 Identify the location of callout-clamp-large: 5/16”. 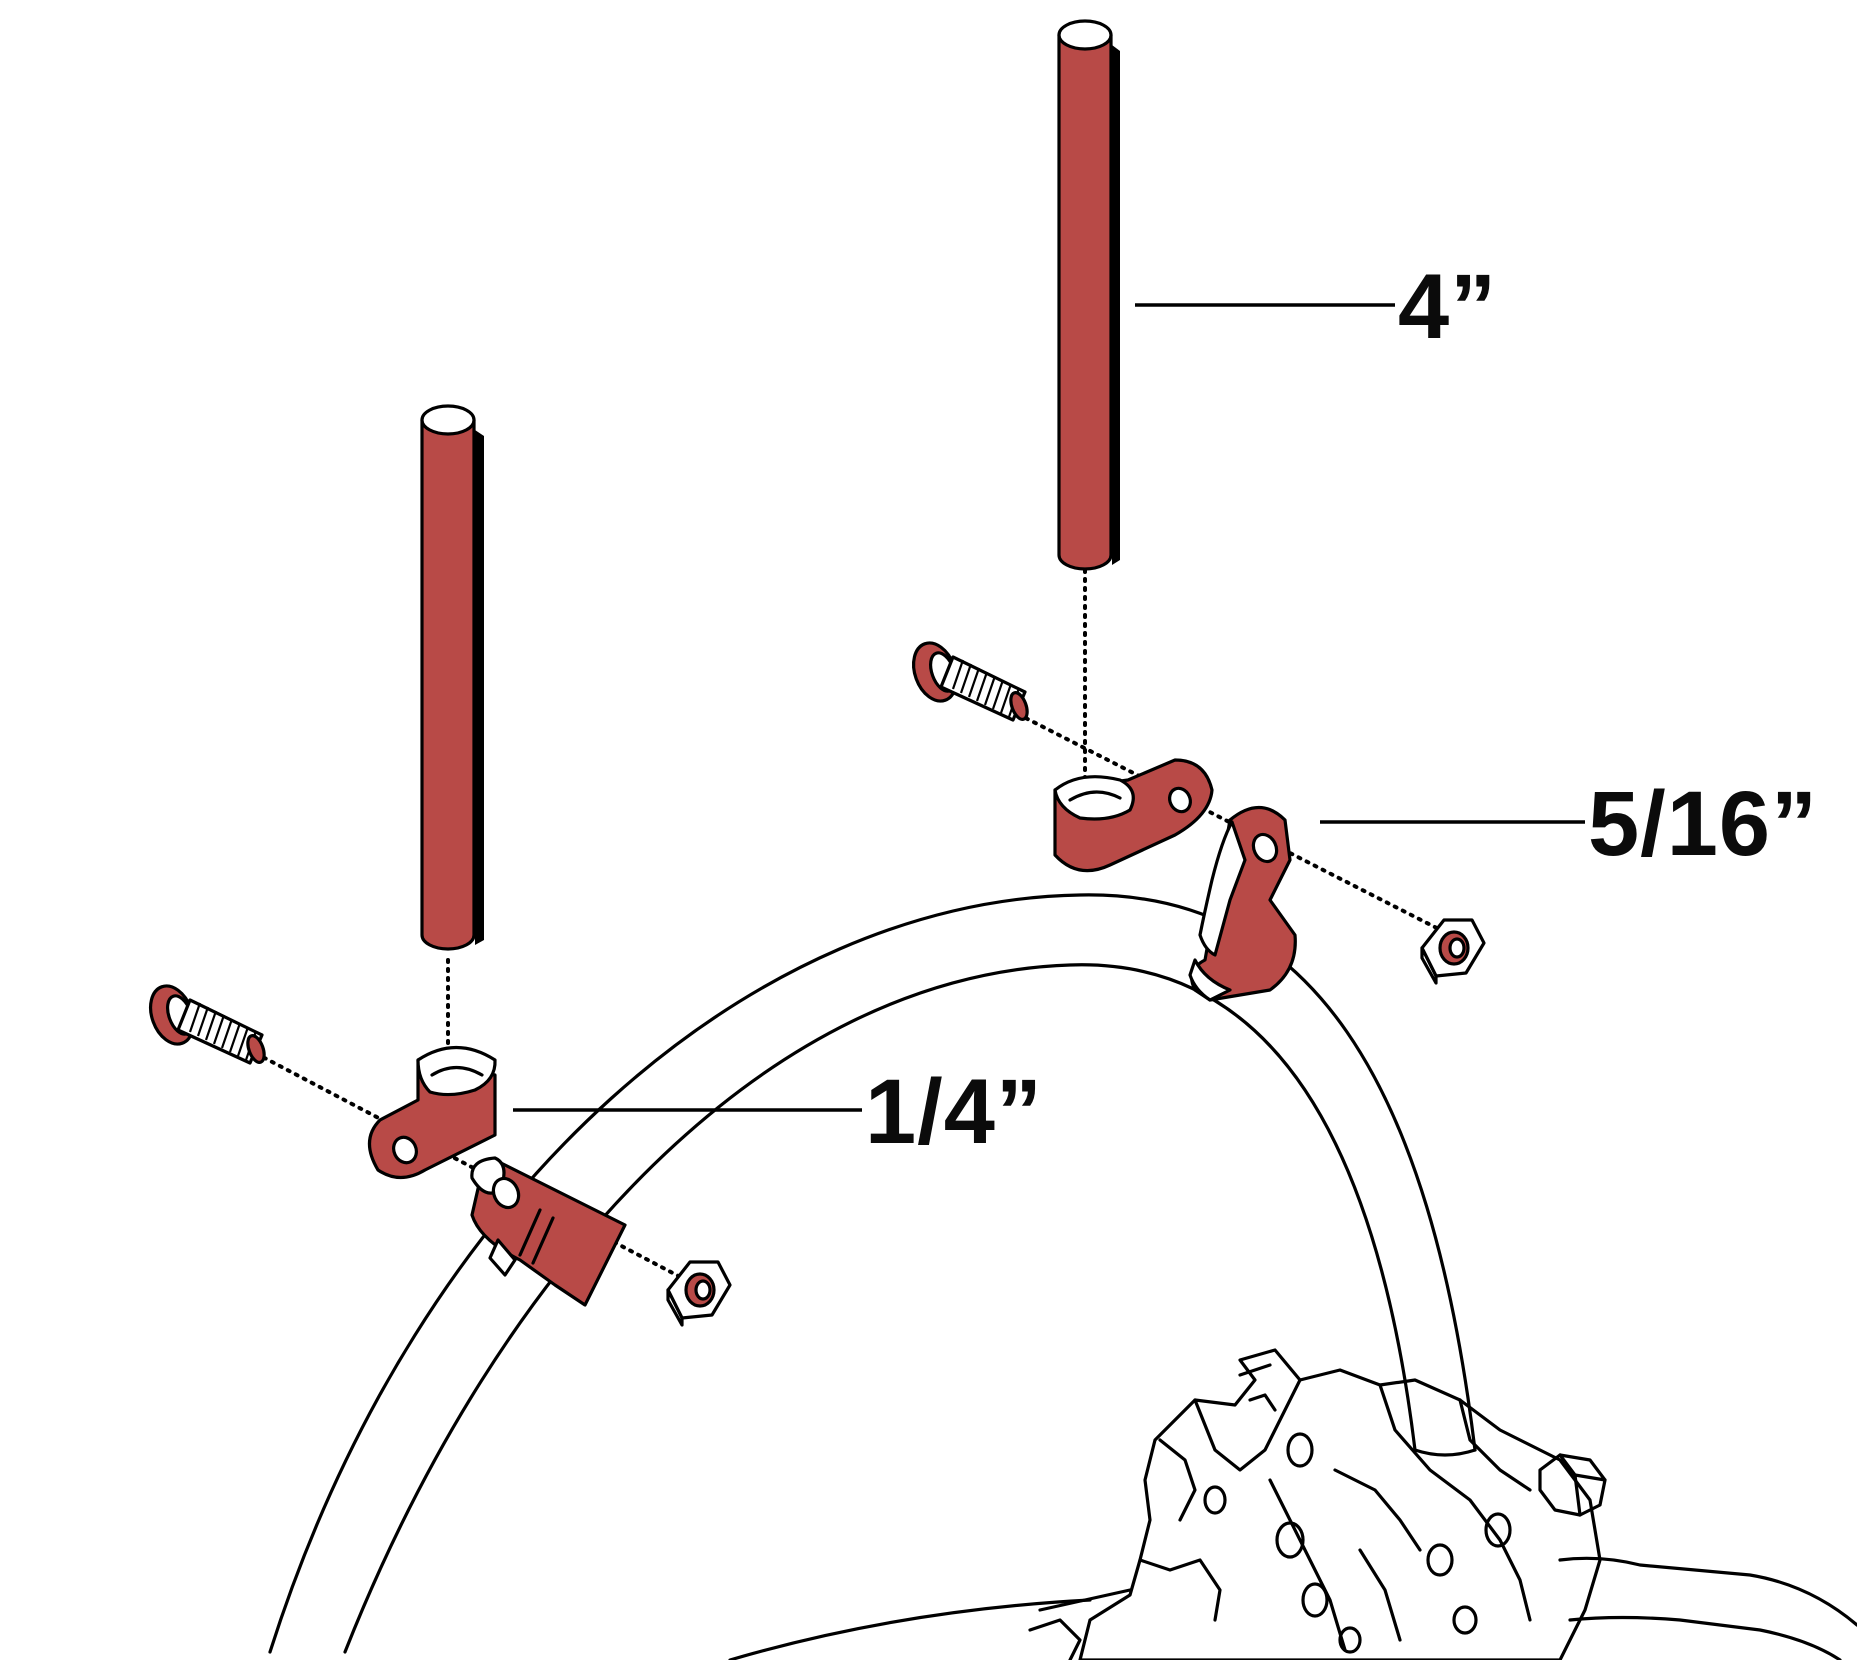
(1703, 824).